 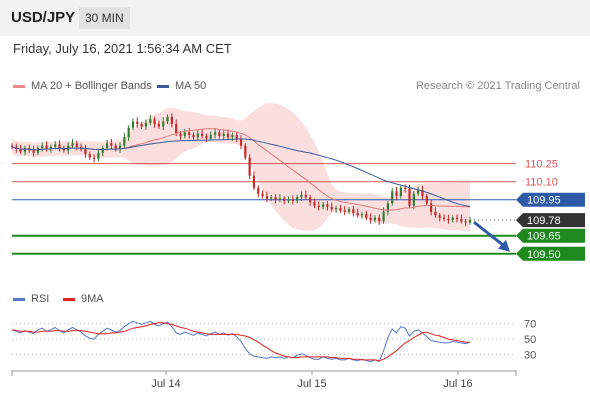 What do you see at coordinates (504, 245) in the screenshot?
I see `forecast-arrow-head` at bounding box center [504, 245].